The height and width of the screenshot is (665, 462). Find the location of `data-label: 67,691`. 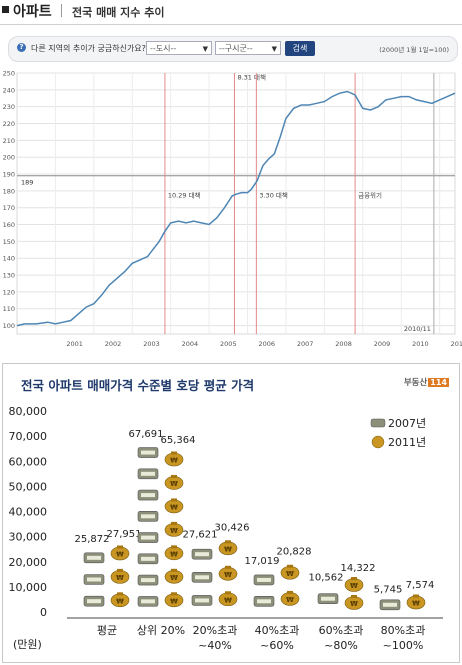

data-label: 67,691 is located at coordinates (146, 434).